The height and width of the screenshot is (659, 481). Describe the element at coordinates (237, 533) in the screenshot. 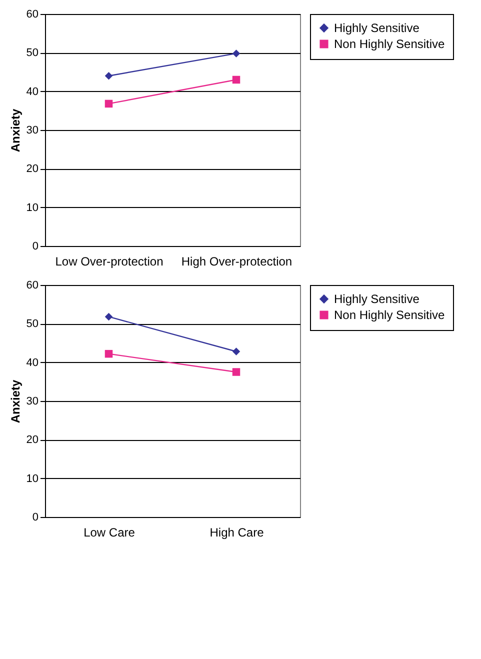

I see `x-tick-label: High Care` at that location.